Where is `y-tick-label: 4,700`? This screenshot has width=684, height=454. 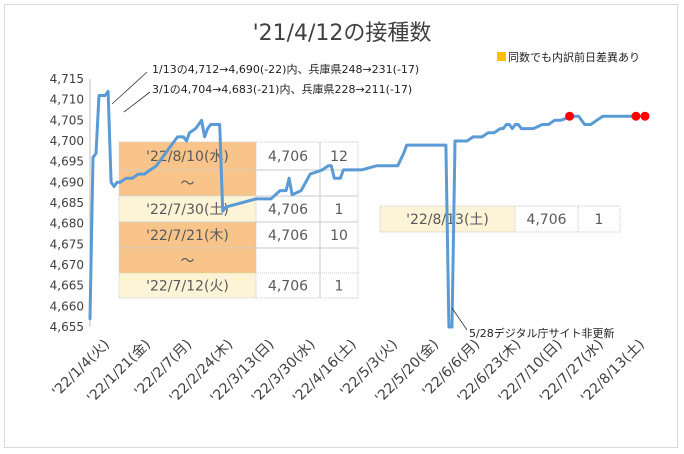 y-tick-label: 4,700 is located at coordinates (67, 141).